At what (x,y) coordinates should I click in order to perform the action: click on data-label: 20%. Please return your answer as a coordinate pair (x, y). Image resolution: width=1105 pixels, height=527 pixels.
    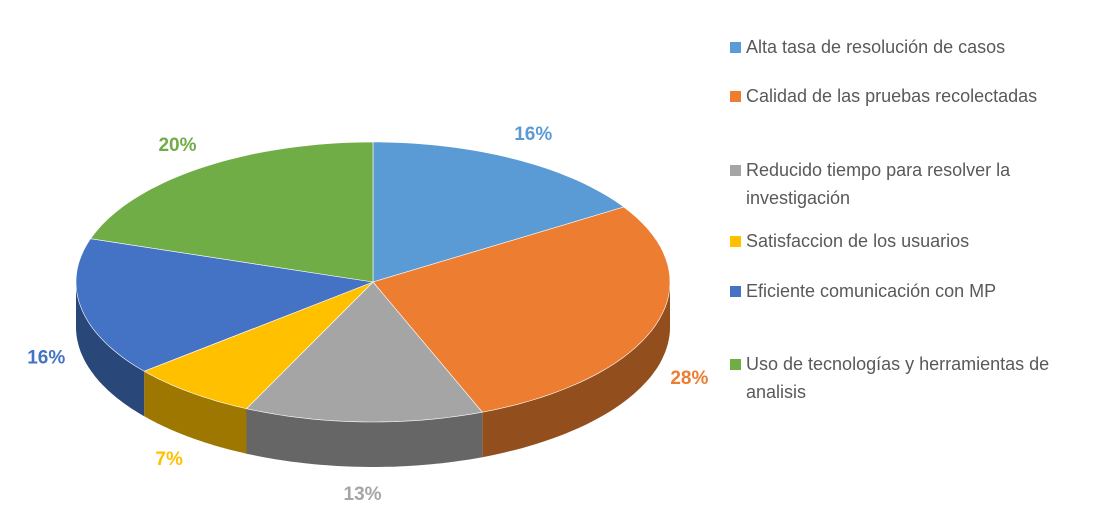
    Looking at the image, I should click on (177, 145).